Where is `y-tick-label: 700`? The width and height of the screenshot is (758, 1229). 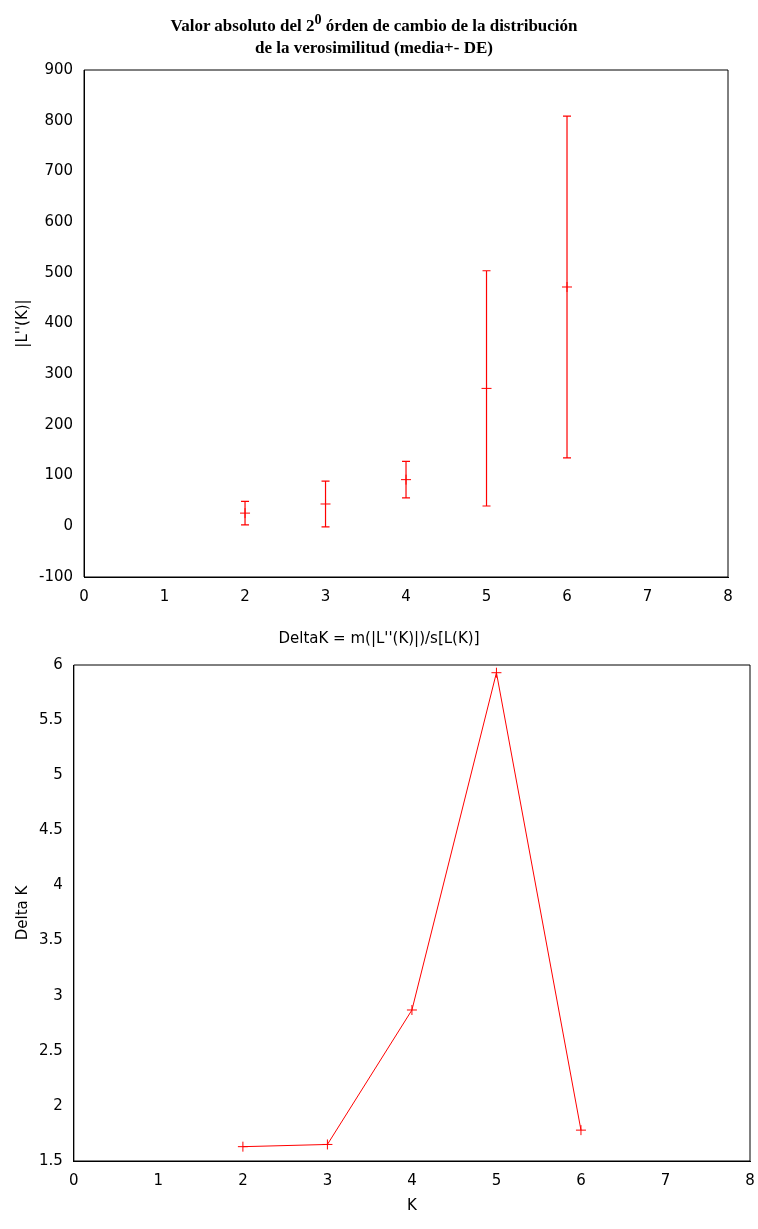
y-tick-label: 700 is located at coordinates (59, 170).